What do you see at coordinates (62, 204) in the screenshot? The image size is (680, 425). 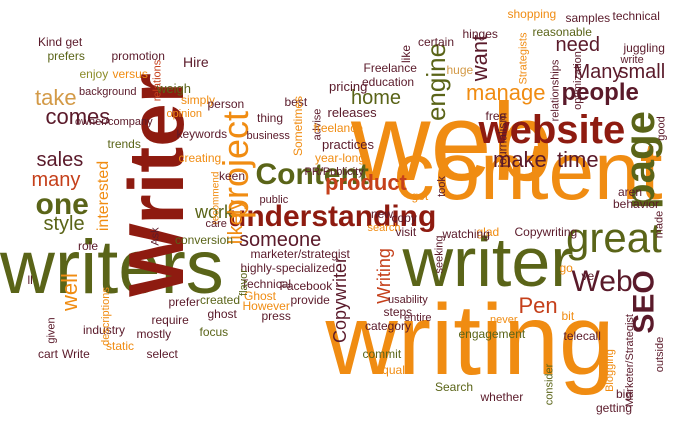 I see `cloud-word-one: one` at bounding box center [62, 204].